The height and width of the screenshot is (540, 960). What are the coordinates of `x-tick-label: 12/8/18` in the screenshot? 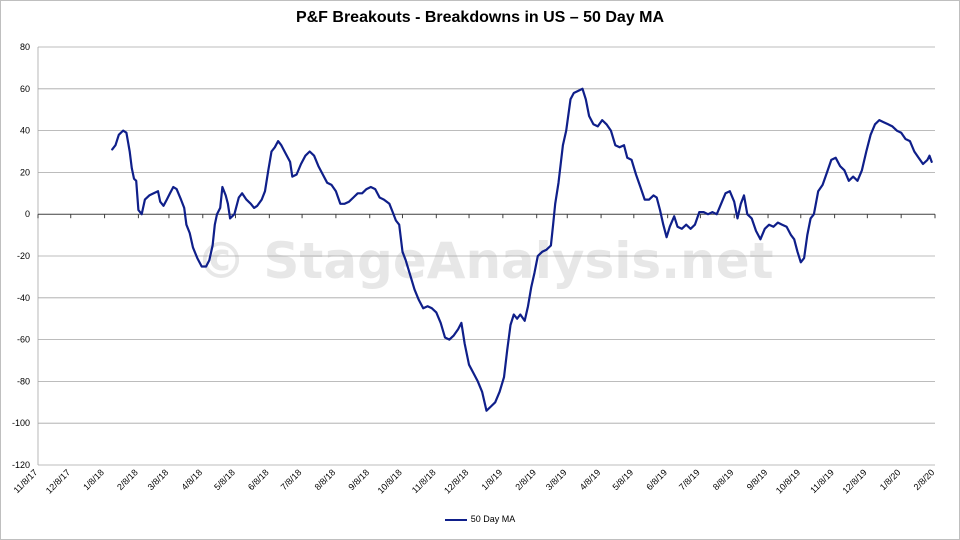 It's located at (456, 481).